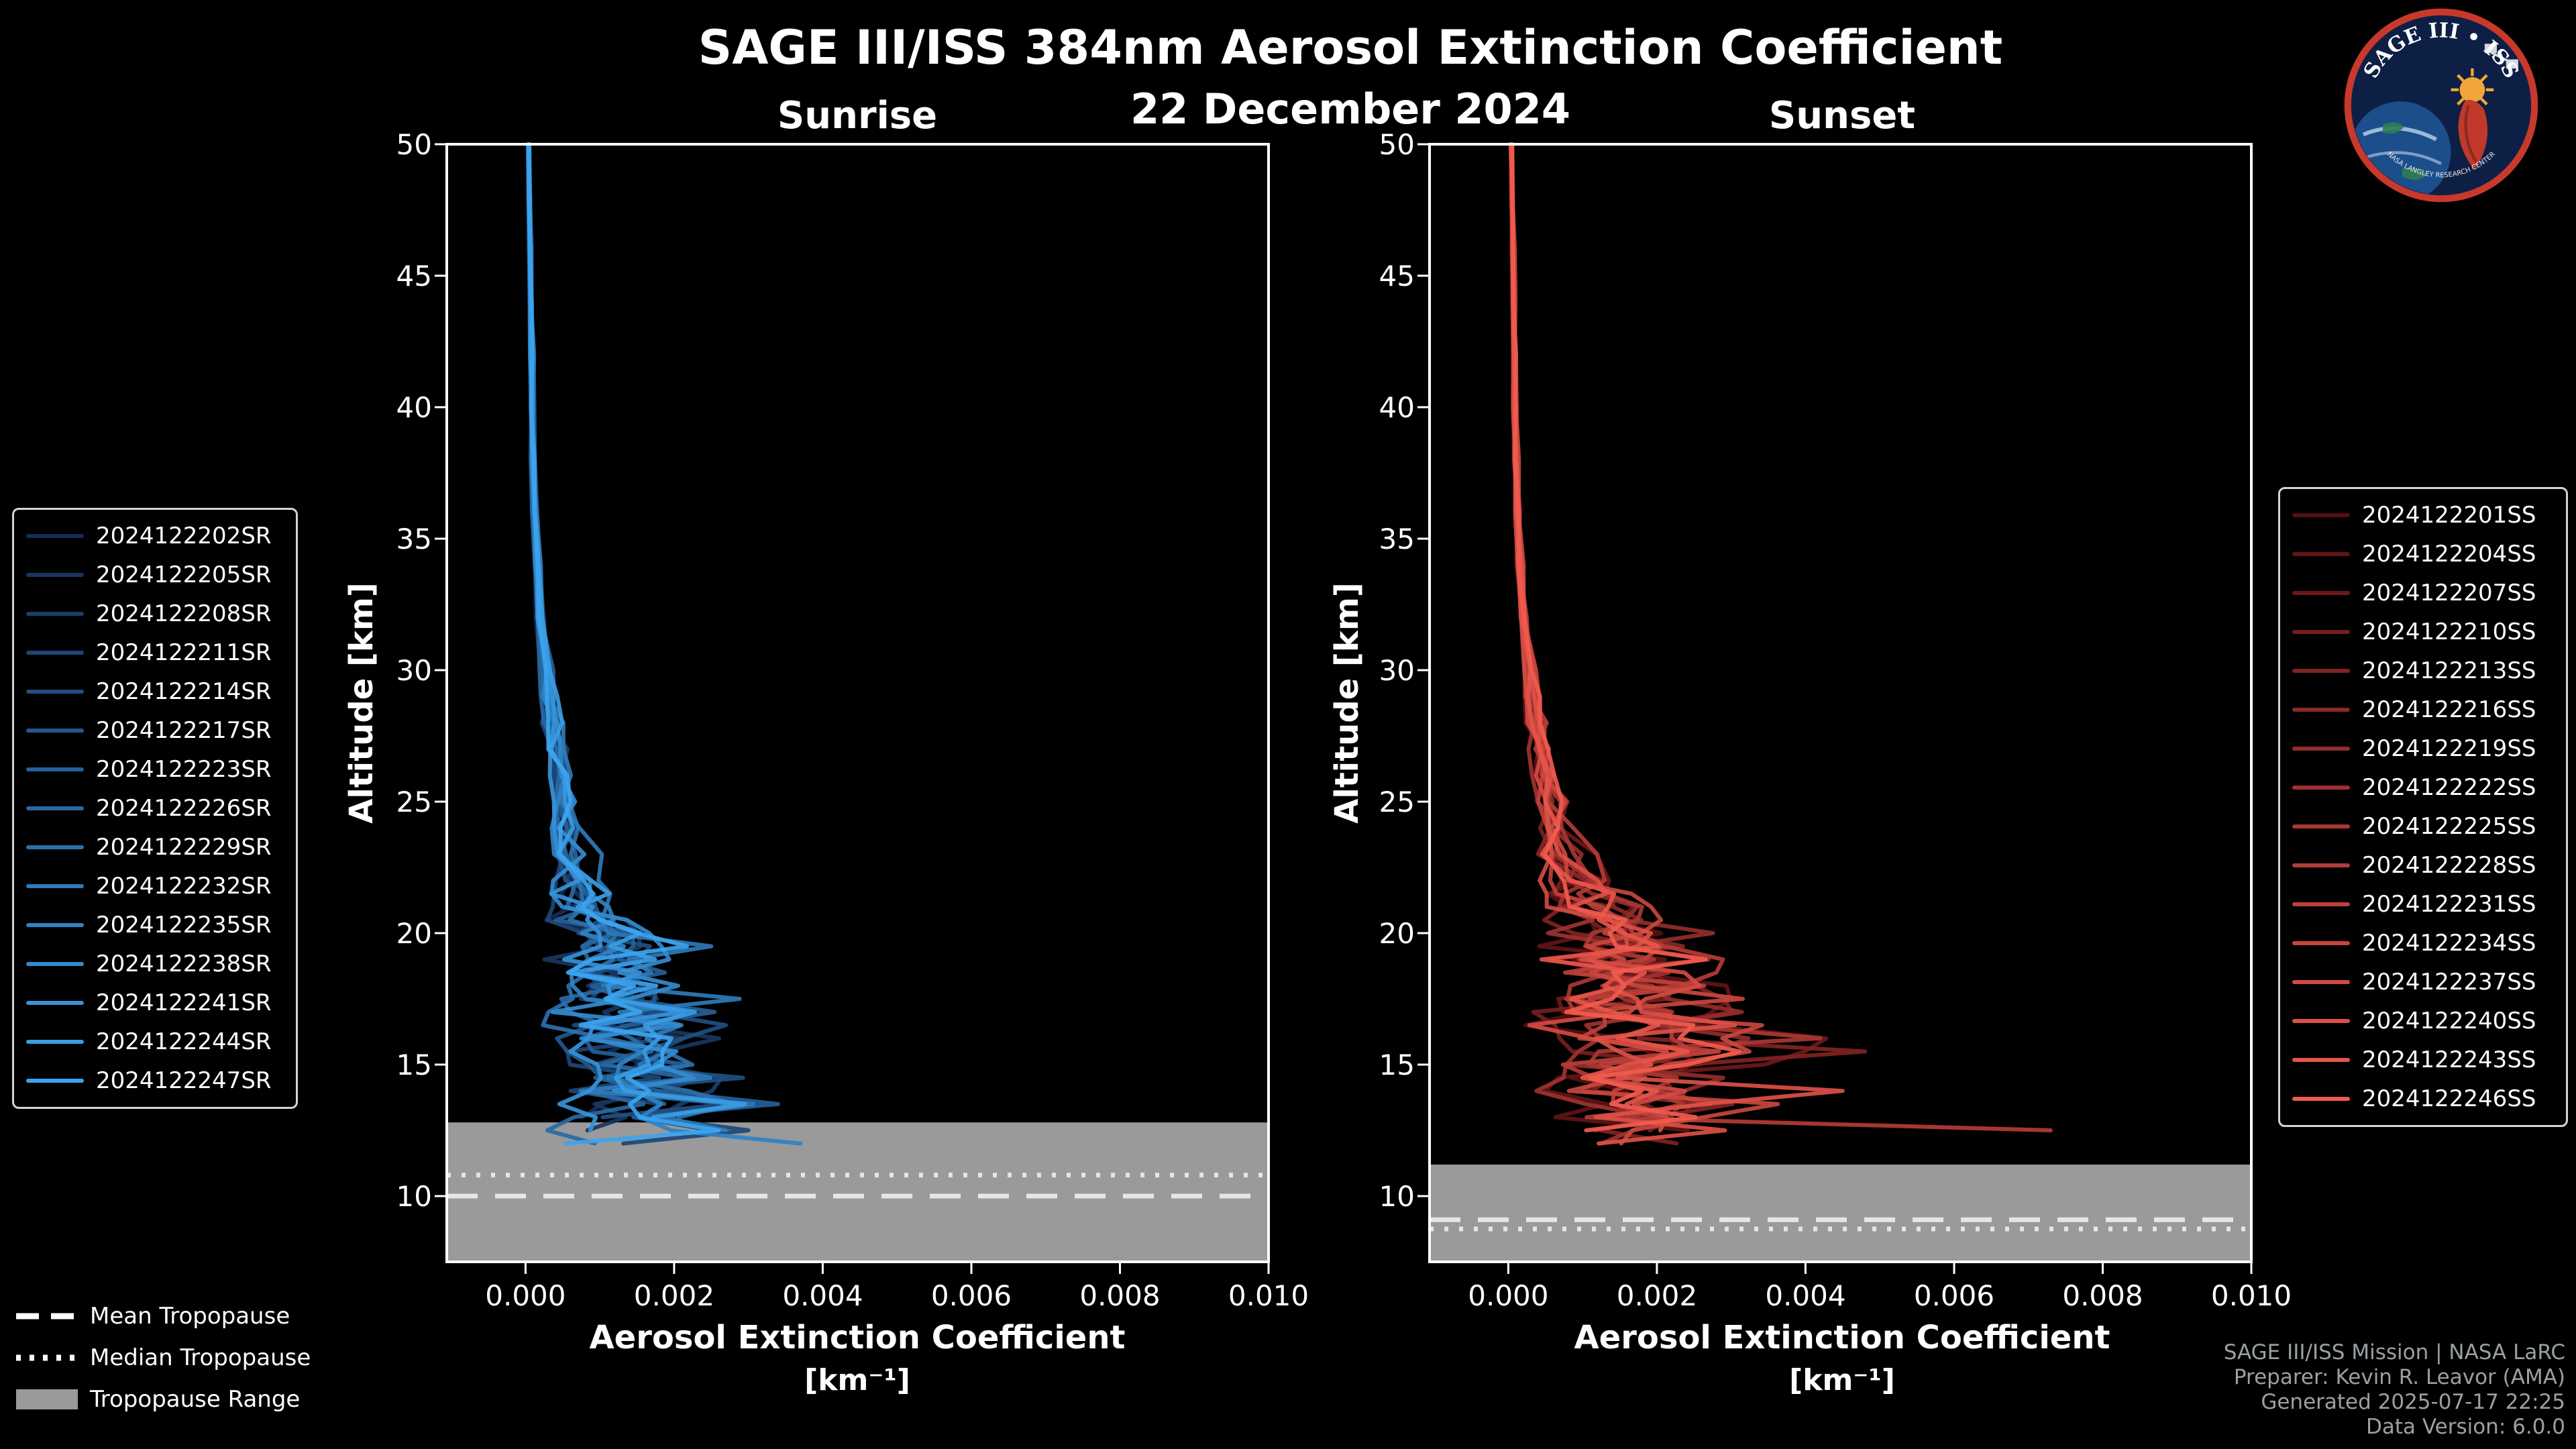 This screenshot has width=2576, height=1449. I want to click on legend-label: 2024122223SR, so click(184, 769).